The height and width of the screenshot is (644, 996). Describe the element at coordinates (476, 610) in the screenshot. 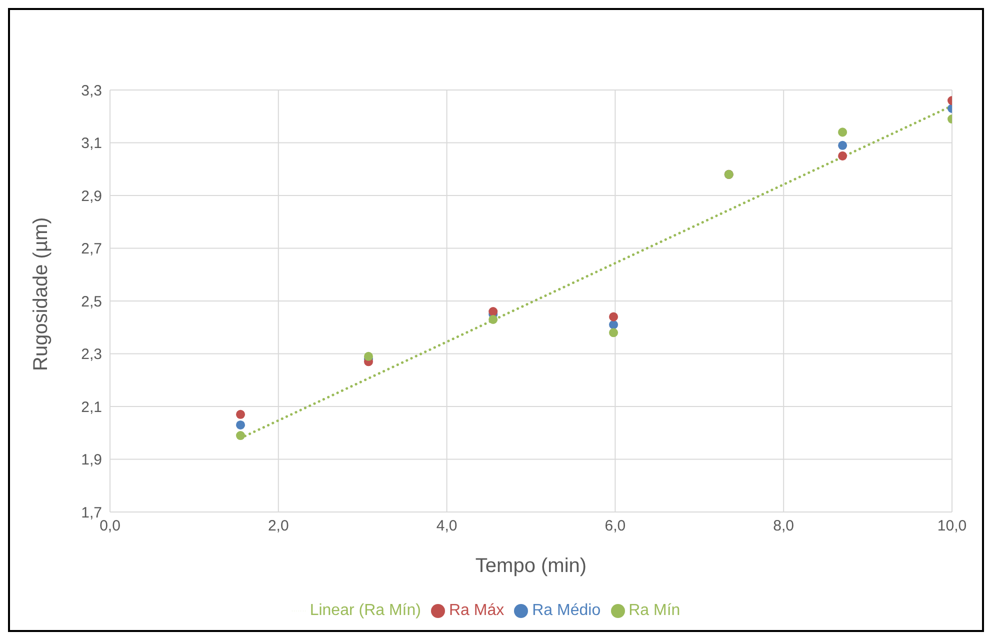

I see `legend-label: Ra Máx` at that location.